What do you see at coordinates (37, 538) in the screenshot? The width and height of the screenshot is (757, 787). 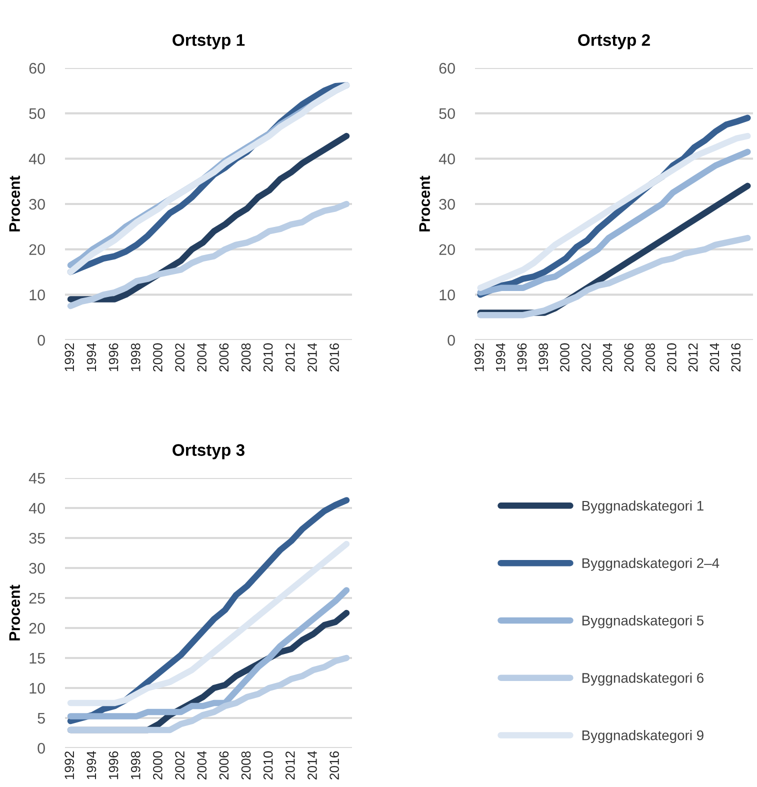 I see `y-tick-label: 35` at bounding box center [37, 538].